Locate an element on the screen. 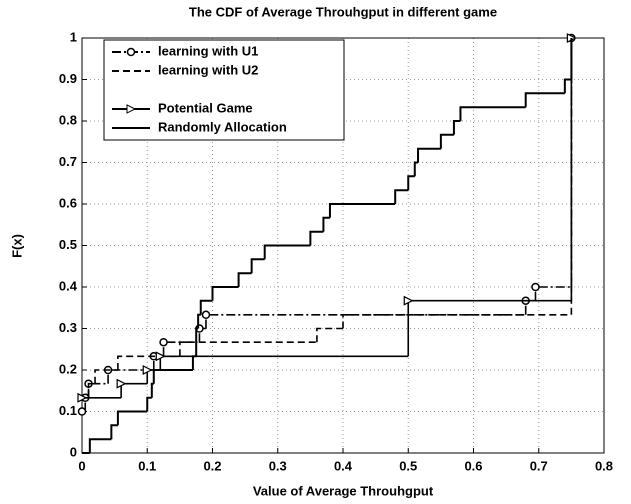 Image resolution: width=631 pixels, height=504 pixels. x-tick-label: 0.7 is located at coordinates (539, 465).